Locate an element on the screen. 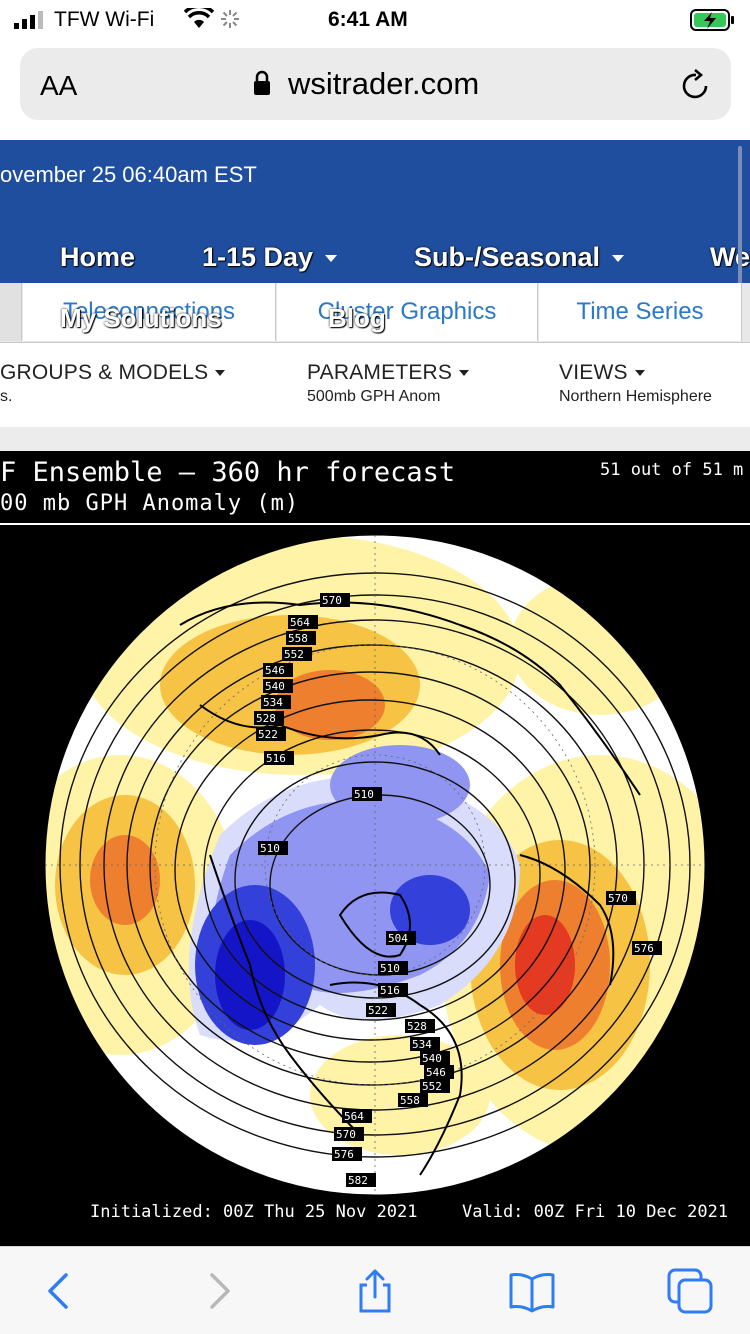 This screenshot has width=750, height=1334. valid-label: Valid: 00Z Fri 10 Dec 2021 is located at coordinates (595, 1212).